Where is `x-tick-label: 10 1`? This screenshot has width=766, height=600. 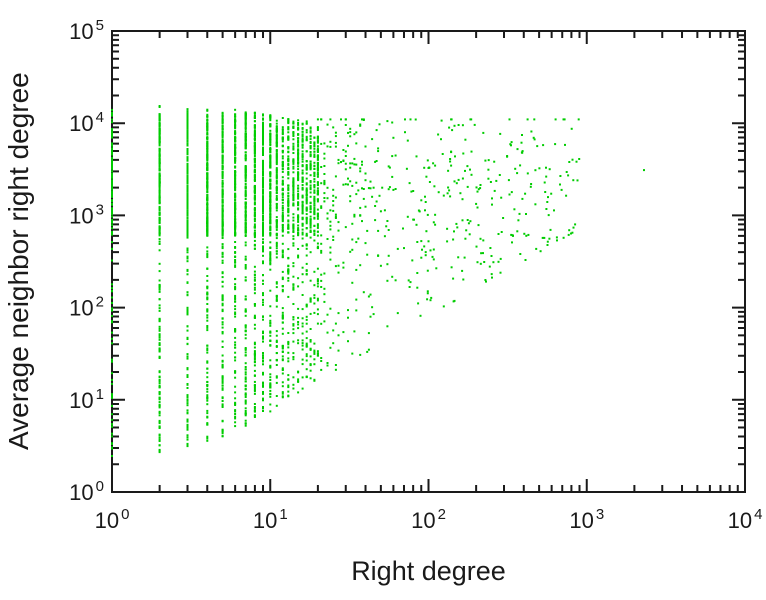
x-tick-label: 10 1 is located at coordinates (270, 519).